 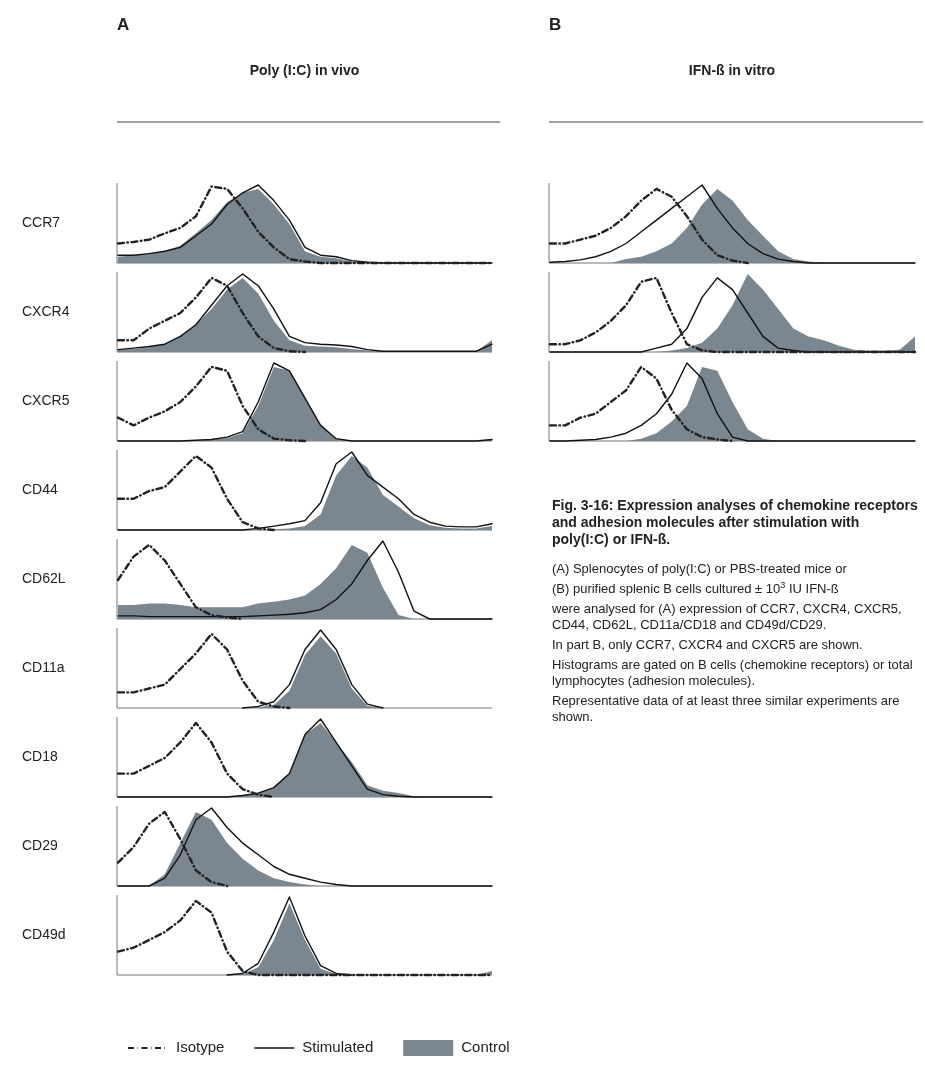 What do you see at coordinates (200, 1046) in the screenshot?
I see `legend-label: Isotype` at bounding box center [200, 1046].